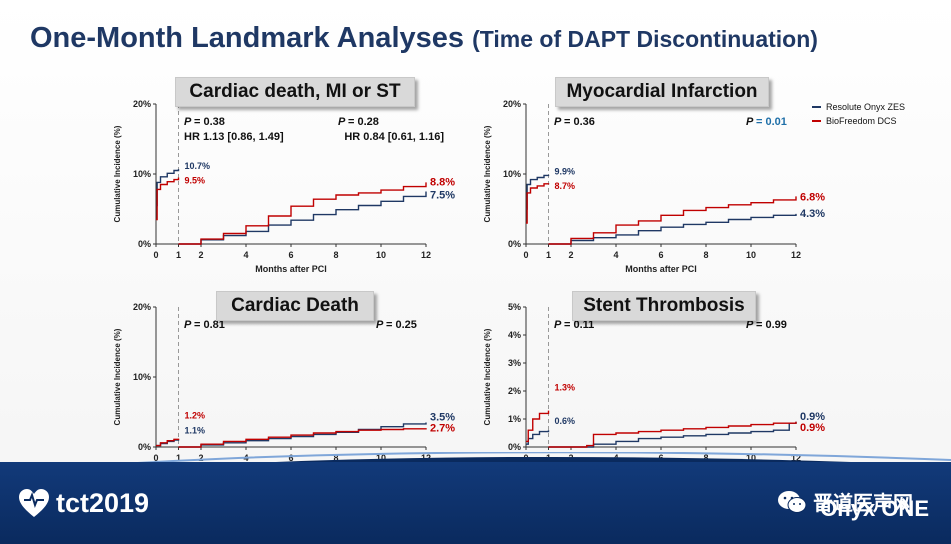 Image resolution: width=951 pixels, height=544 pixels. I want to click on p-value-late: P = 0.01, so click(766, 122).